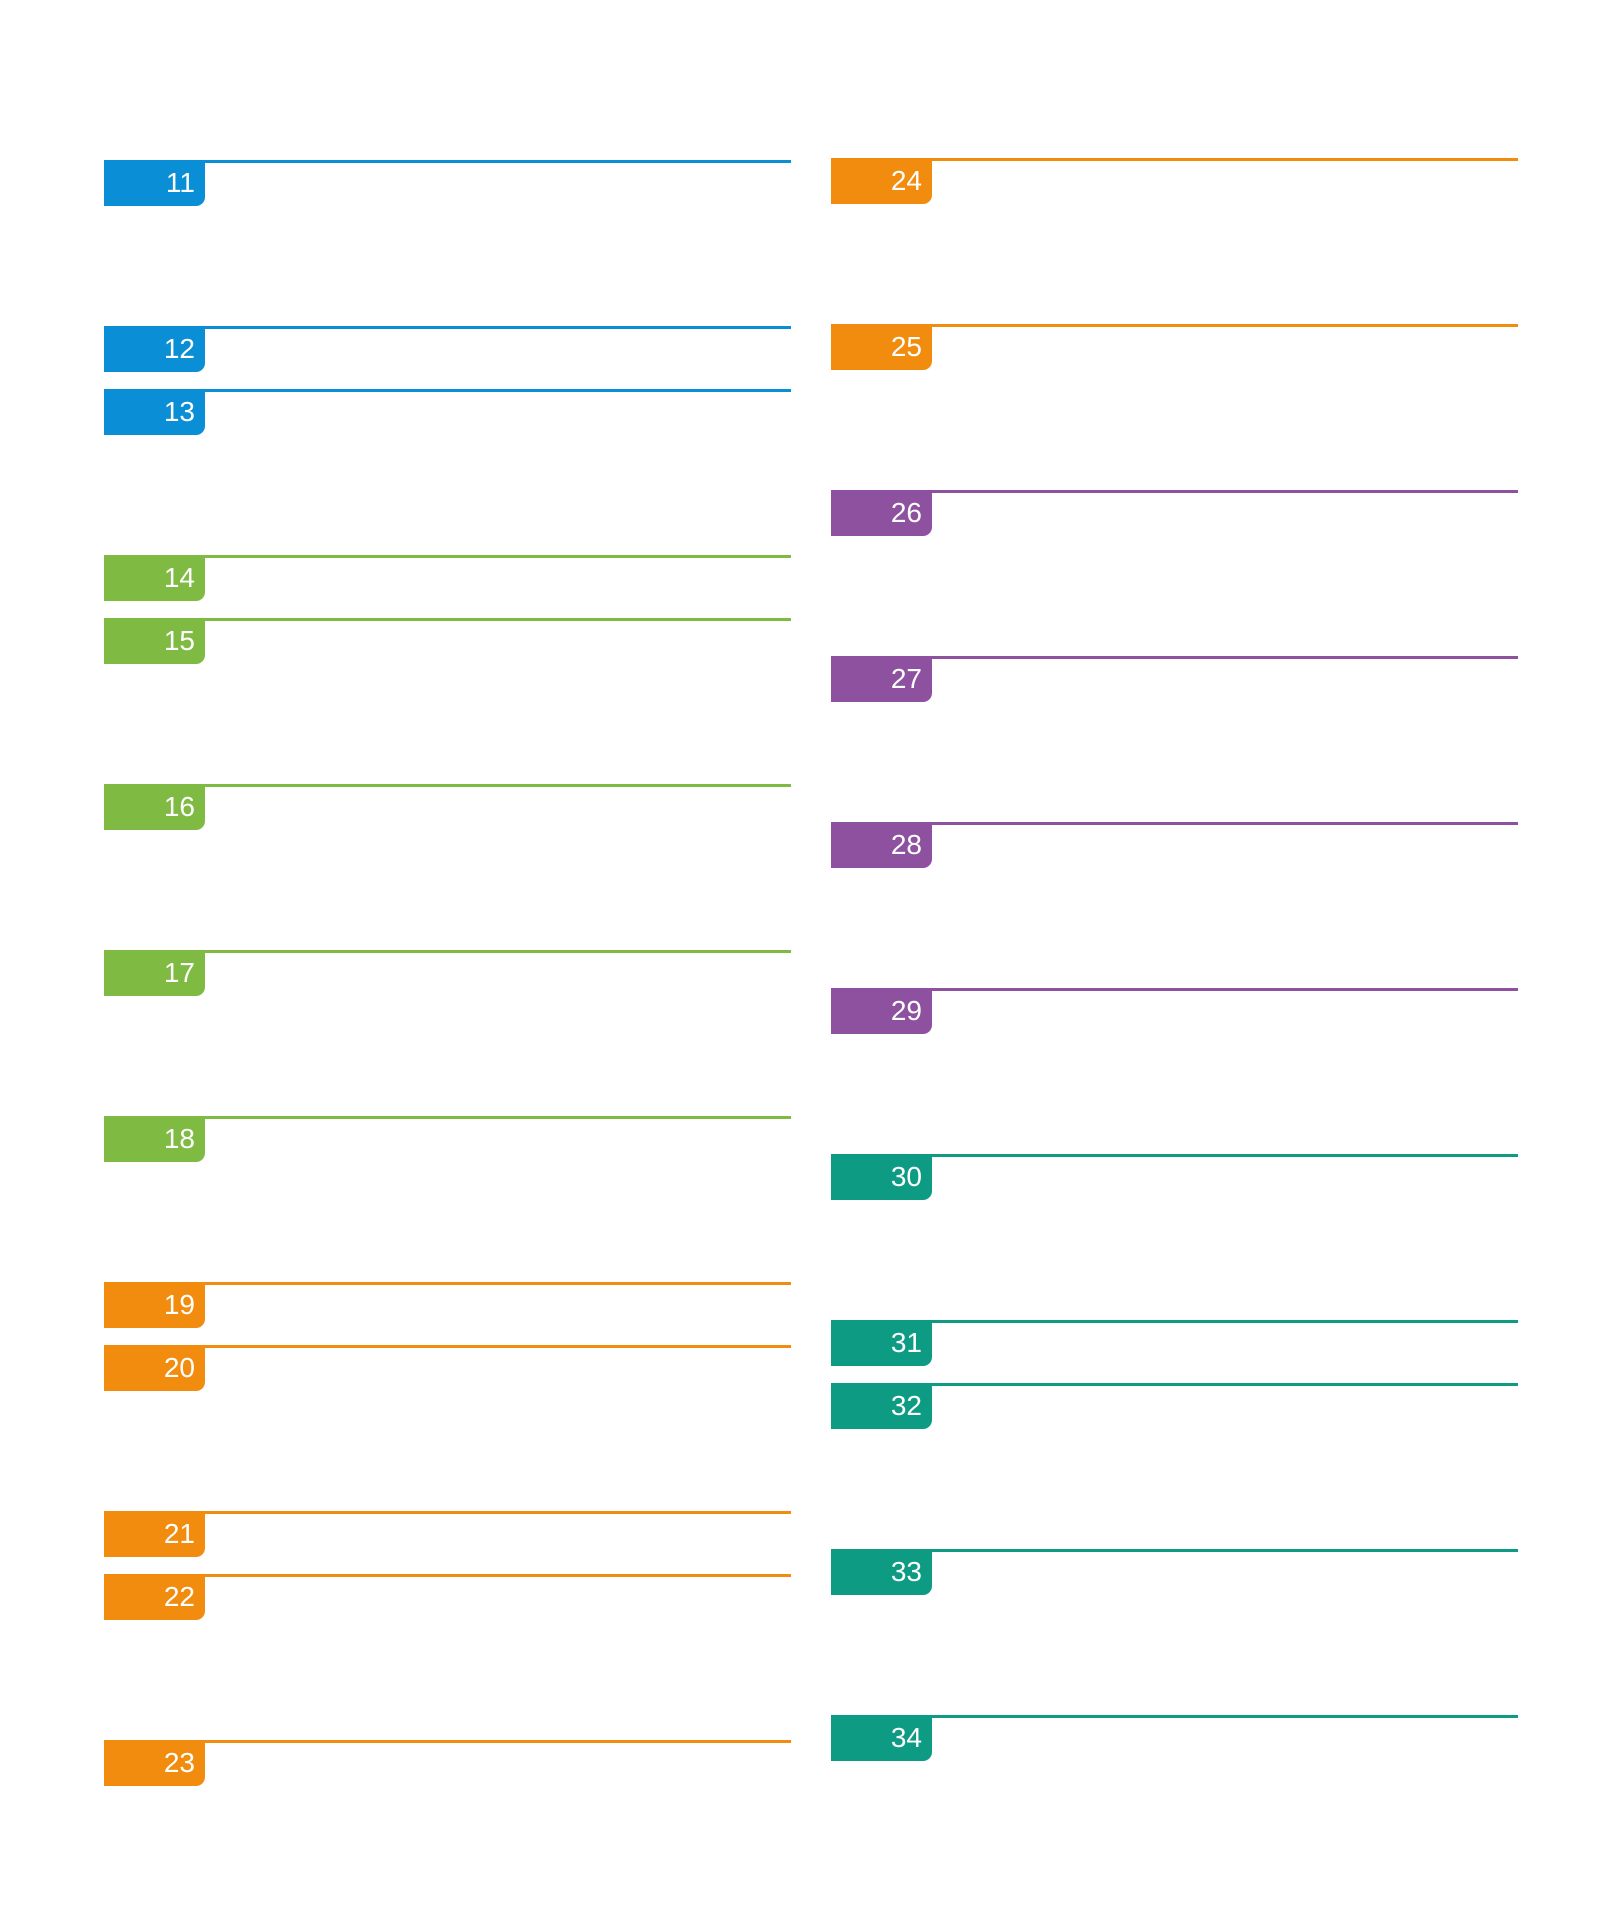  Describe the element at coordinates (447, 1599) in the screenshot. I see `entry-22: 22` at that location.